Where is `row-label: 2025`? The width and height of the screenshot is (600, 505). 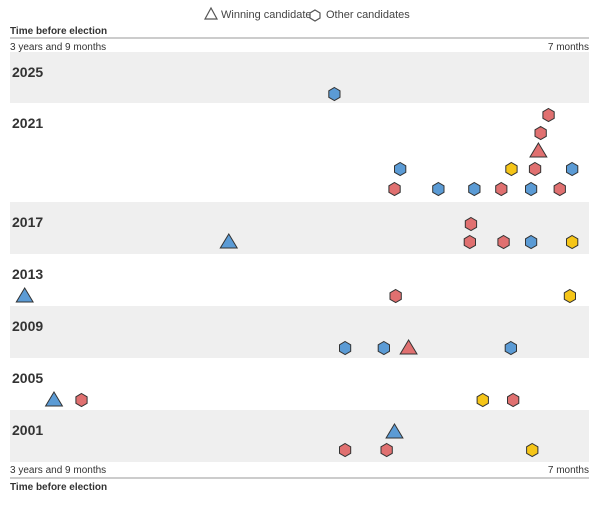 row-label: 2025 is located at coordinates (27, 72).